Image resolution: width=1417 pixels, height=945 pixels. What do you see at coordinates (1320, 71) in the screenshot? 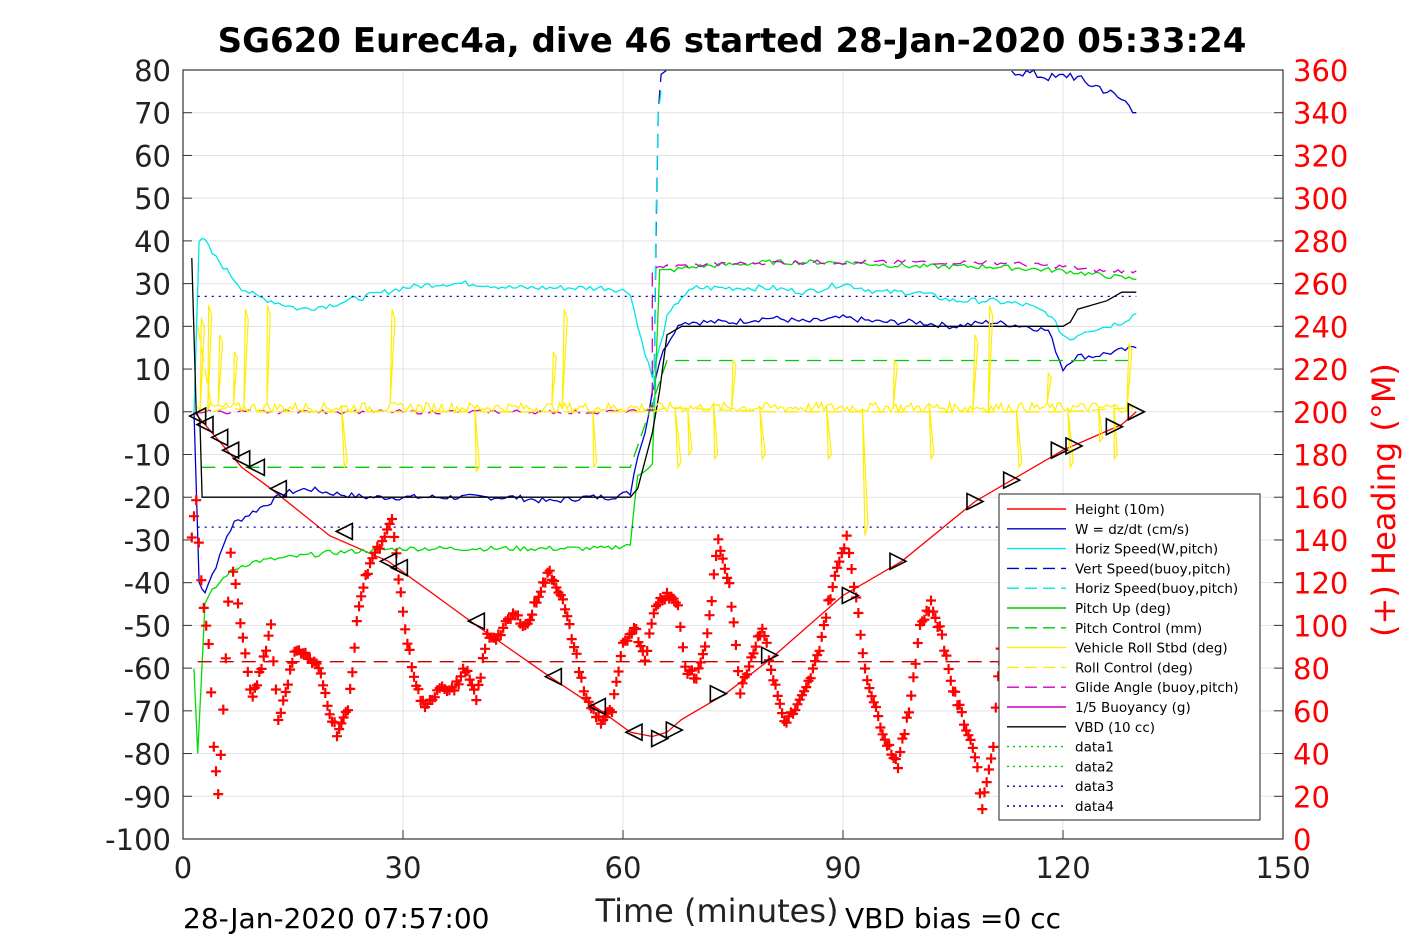
I see `right-tick-label: 360` at bounding box center [1320, 71].